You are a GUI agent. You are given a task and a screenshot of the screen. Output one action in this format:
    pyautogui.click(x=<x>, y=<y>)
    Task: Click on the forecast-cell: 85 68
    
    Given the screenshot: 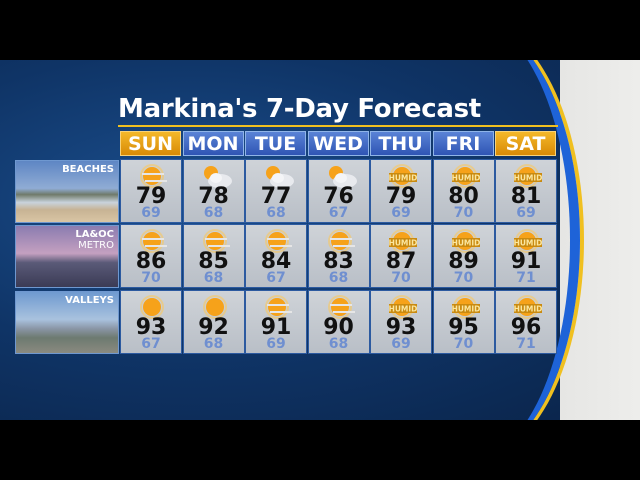 What is the action you would take?
    pyautogui.click(x=213, y=256)
    